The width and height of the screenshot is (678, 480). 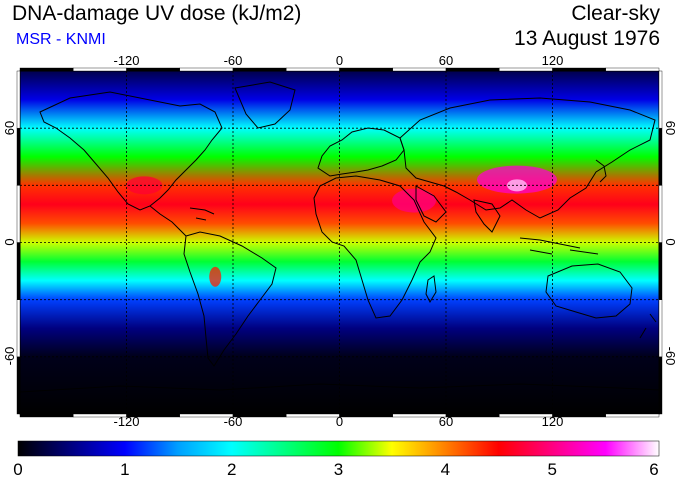 What do you see at coordinates (553, 421) in the screenshot?
I see `lon-label-bottom-e120: 120` at bounding box center [553, 421].